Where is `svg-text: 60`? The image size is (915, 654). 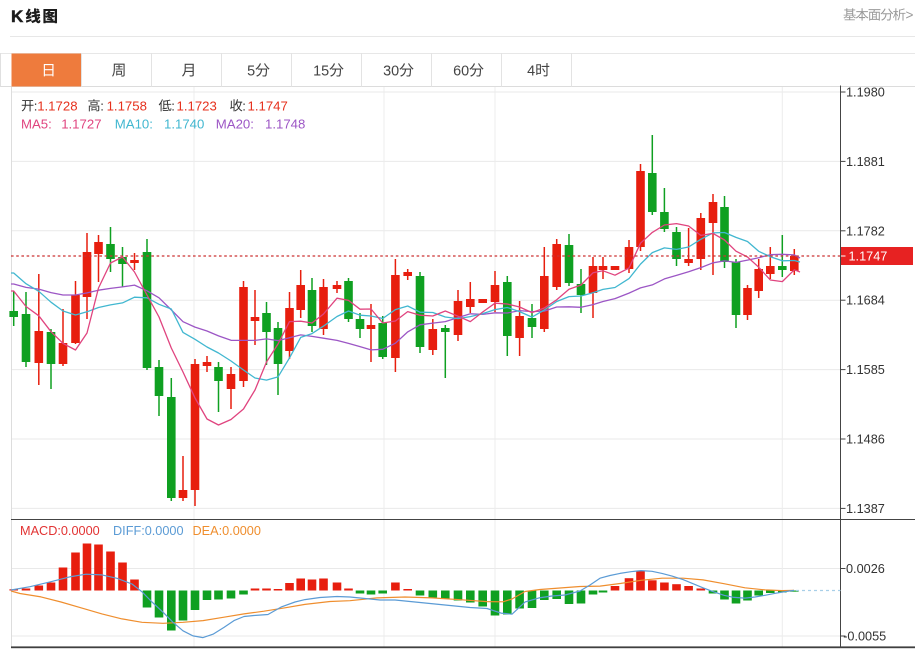
svg-text: 60 is located at coordinates (461, 71).